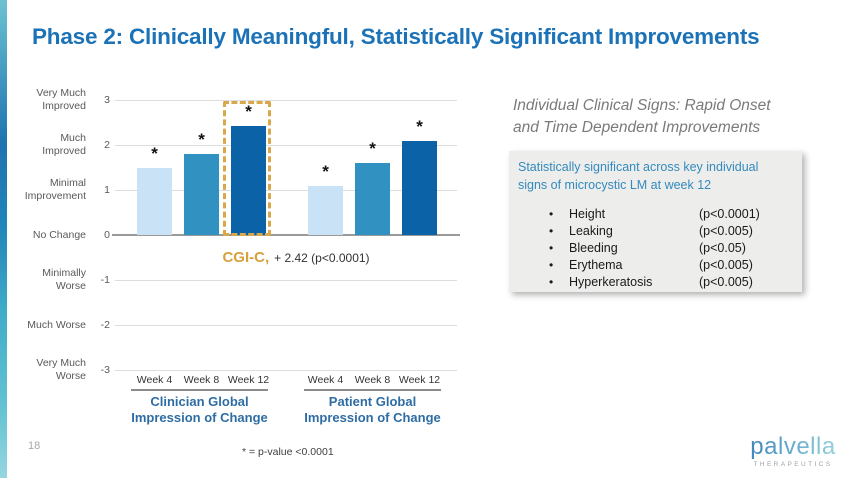  I want to click on sign-item: • Bleeding (p<0.05), so click(655, 247).